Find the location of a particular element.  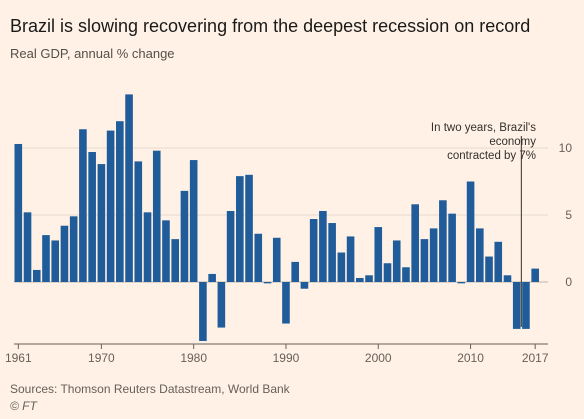

bar-1965 is located at coordinates (55, 261).